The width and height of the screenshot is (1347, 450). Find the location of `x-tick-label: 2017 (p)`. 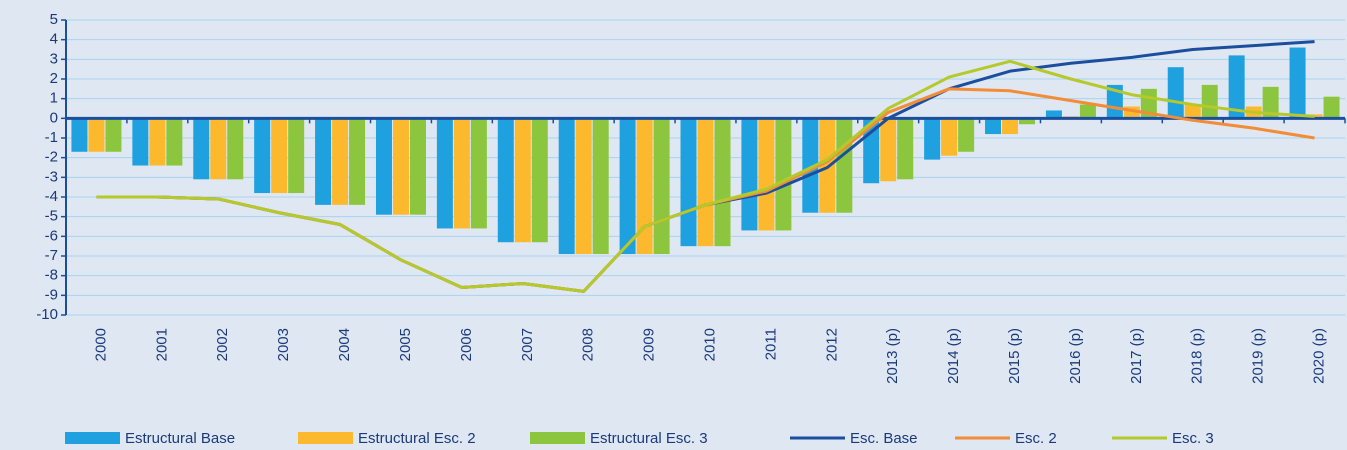

x-tick-label: 2017 (p) is located at coordinates (1136, 356).